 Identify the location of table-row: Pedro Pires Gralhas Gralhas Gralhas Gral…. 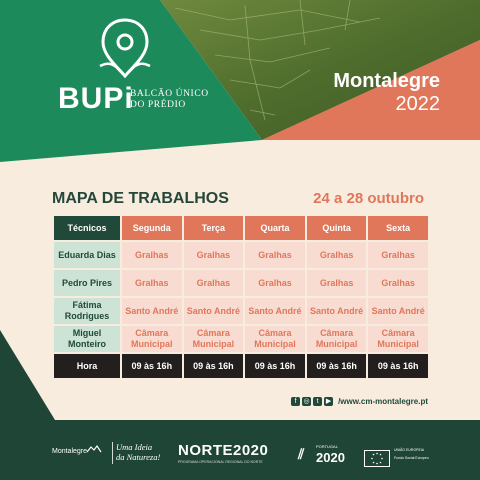
(241, 283).